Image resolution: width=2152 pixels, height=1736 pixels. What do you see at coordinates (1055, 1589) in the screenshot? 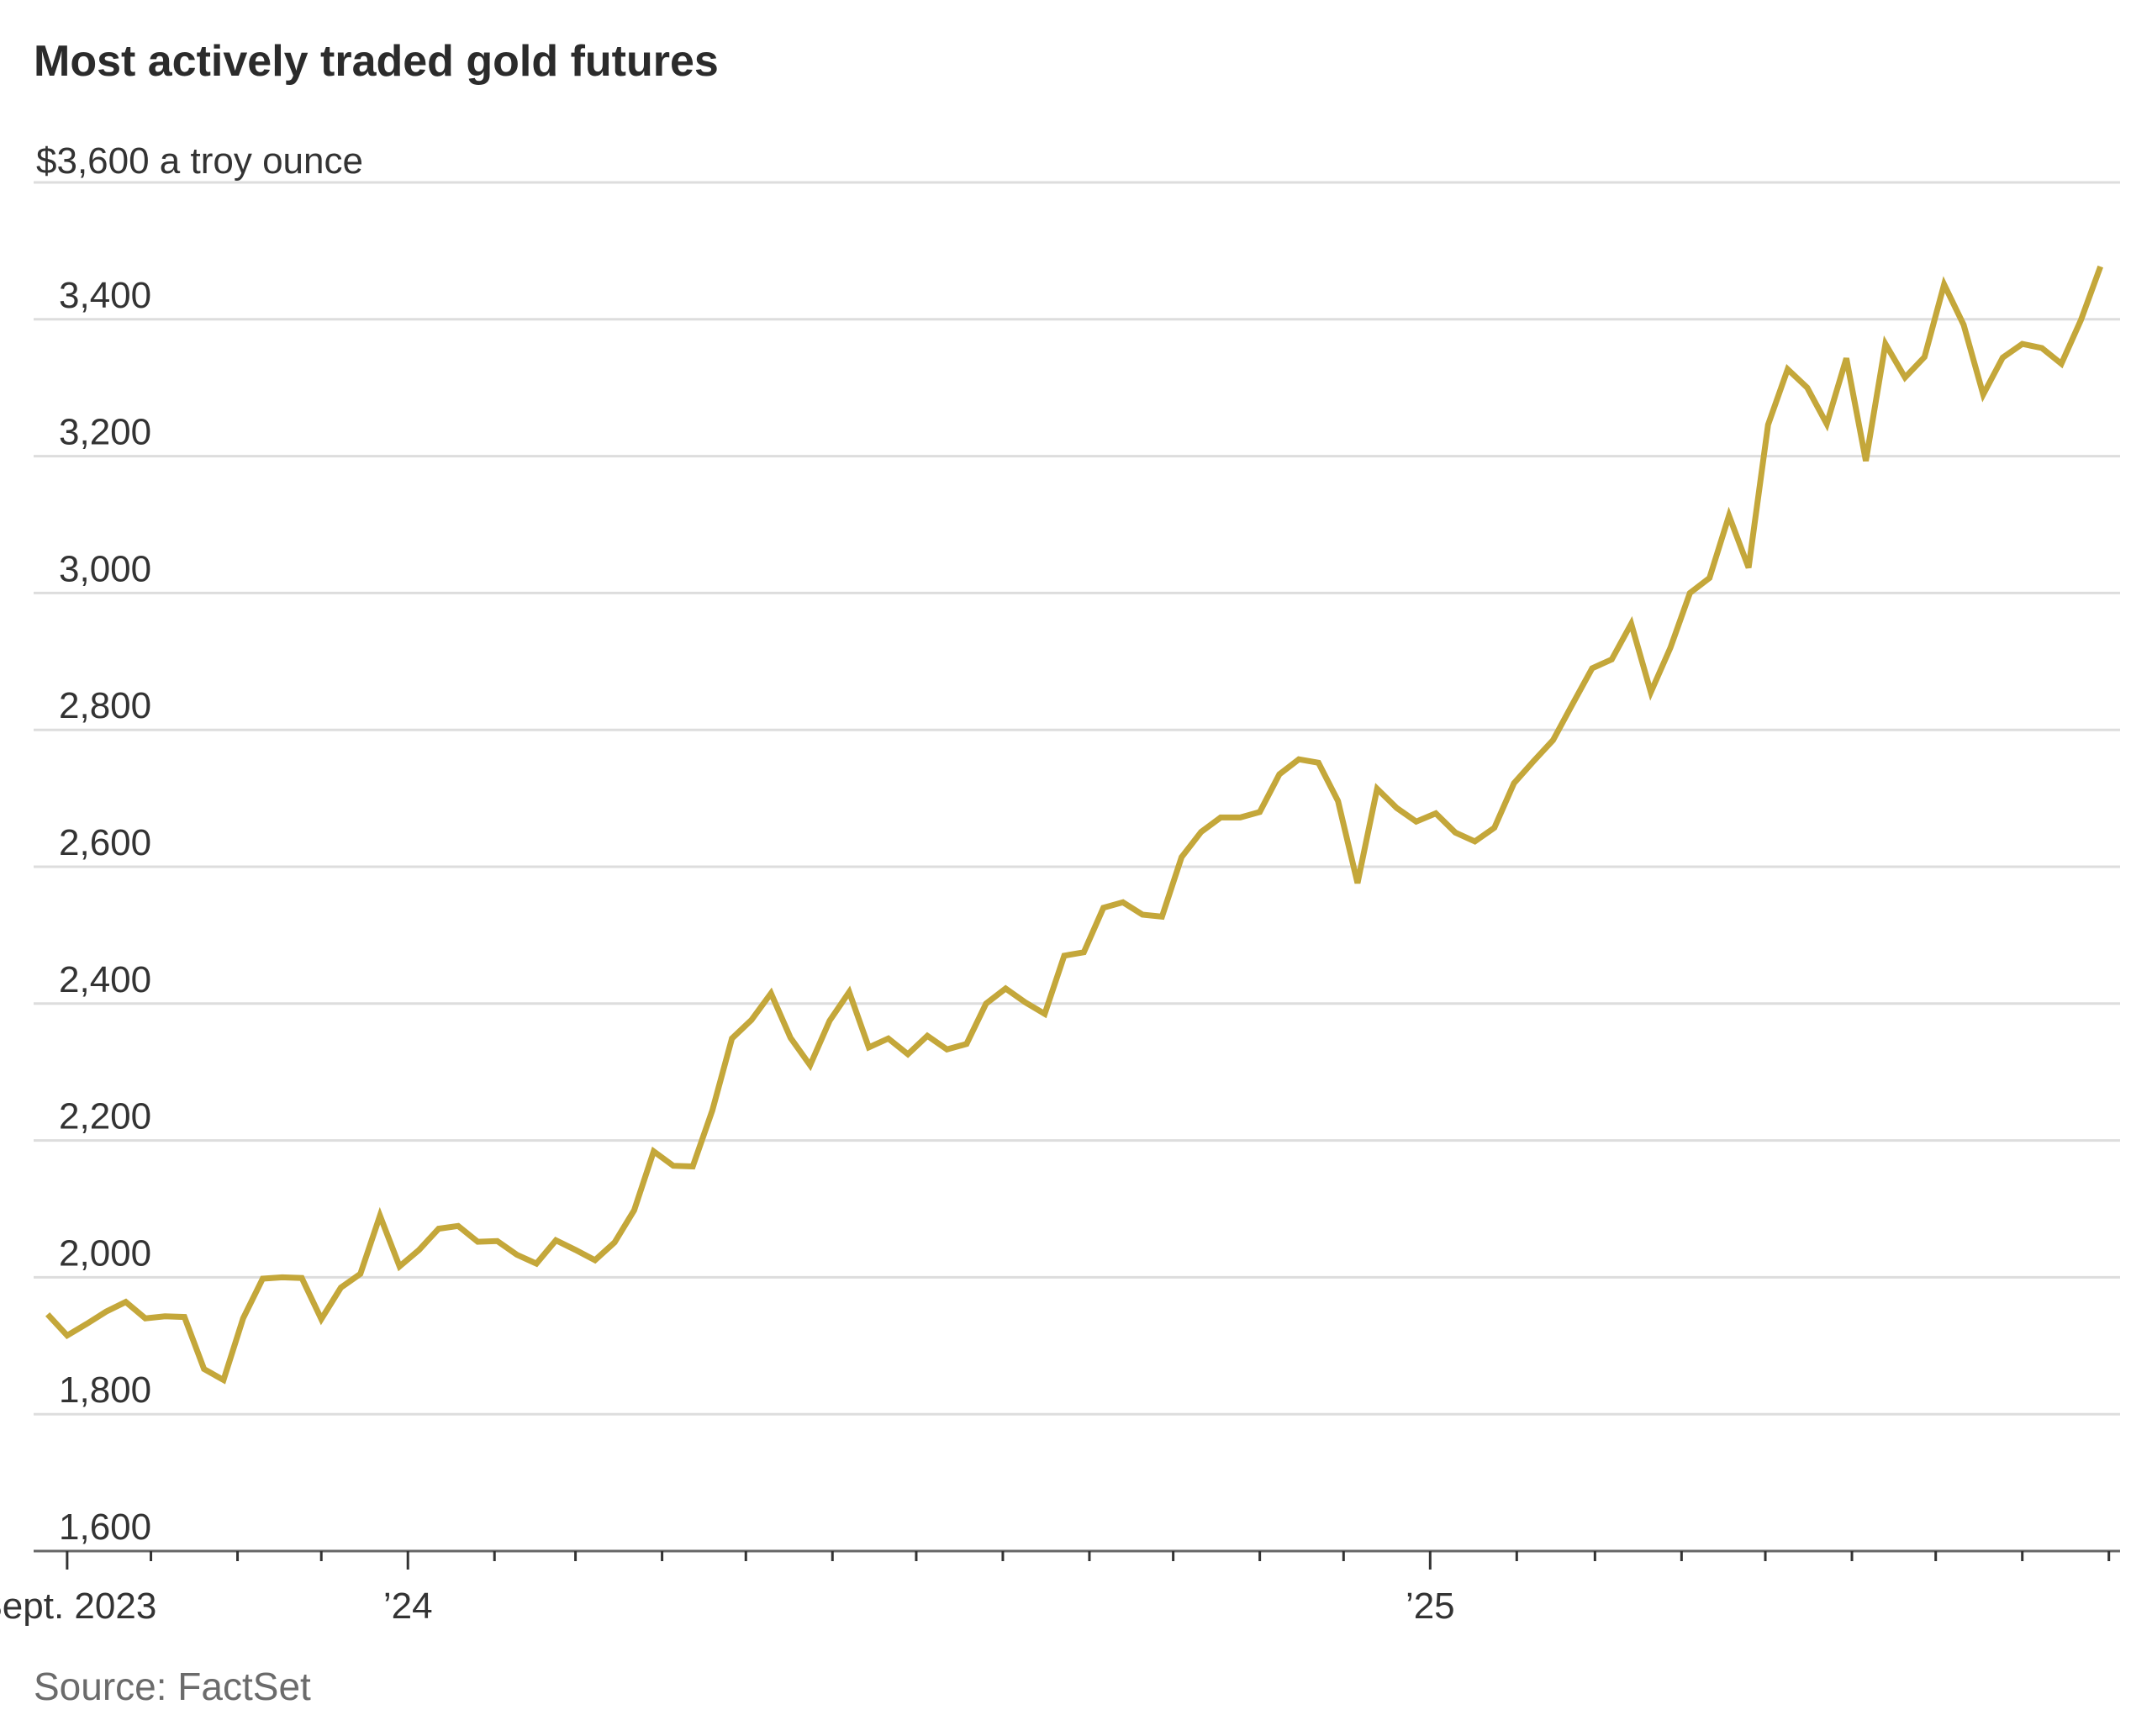
I see `x-axis-ticks: Sept. 2023 ’24 ’25` at bounding box center [1055, 1589].